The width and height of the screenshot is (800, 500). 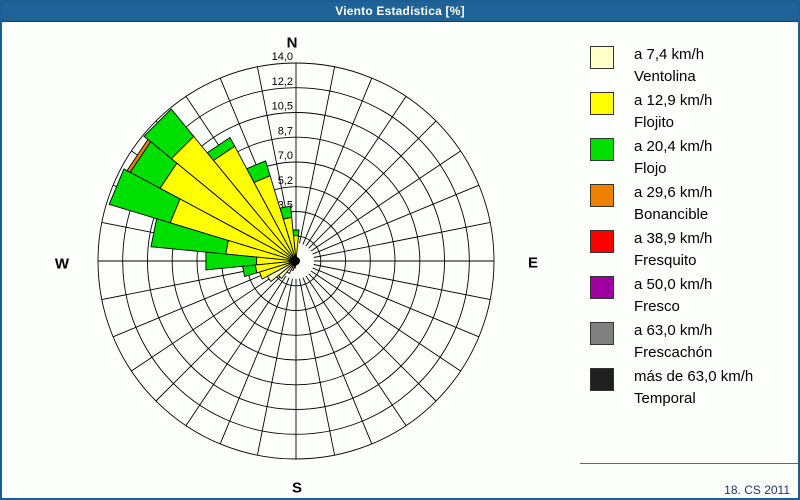 What do you see at coordinates (689, 463) in the screenshot?
I see `legend-panel-edge` at bounding box center [689, 463].